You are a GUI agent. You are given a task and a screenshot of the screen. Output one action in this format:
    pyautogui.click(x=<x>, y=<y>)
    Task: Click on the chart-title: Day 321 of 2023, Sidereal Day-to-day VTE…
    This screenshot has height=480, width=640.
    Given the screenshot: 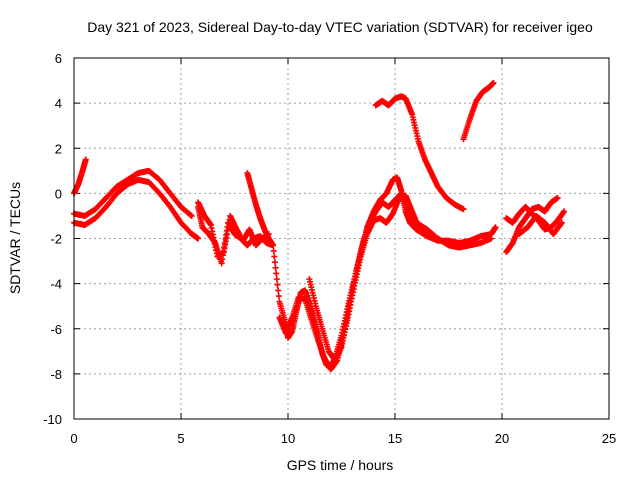 What is the action you would take?
    pyautogui.click(x=340, y=27)
    